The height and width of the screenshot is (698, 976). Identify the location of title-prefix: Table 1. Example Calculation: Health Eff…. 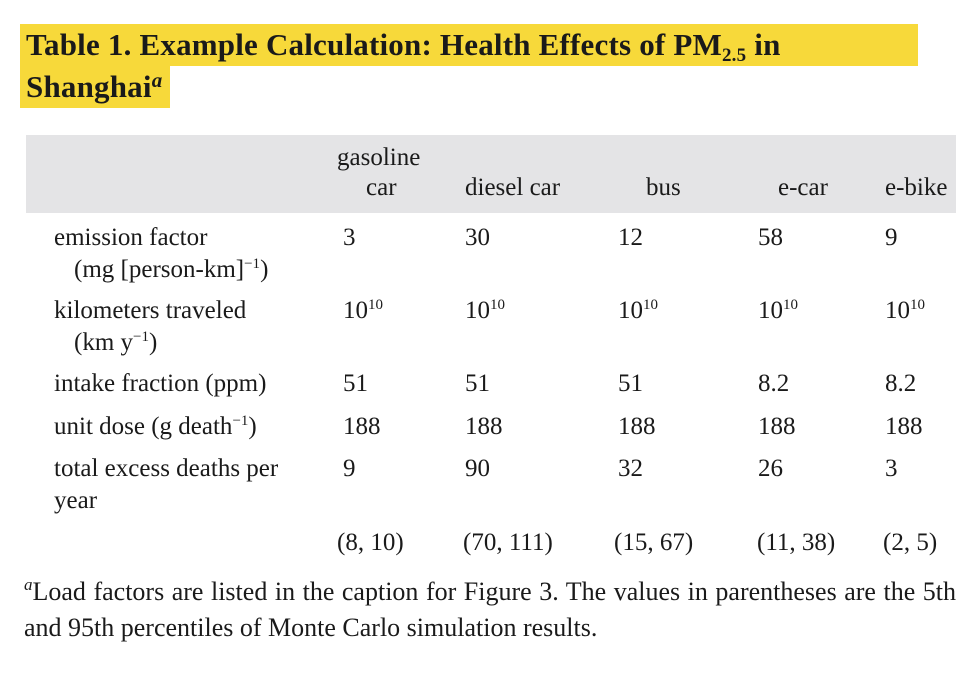
(374, 44).